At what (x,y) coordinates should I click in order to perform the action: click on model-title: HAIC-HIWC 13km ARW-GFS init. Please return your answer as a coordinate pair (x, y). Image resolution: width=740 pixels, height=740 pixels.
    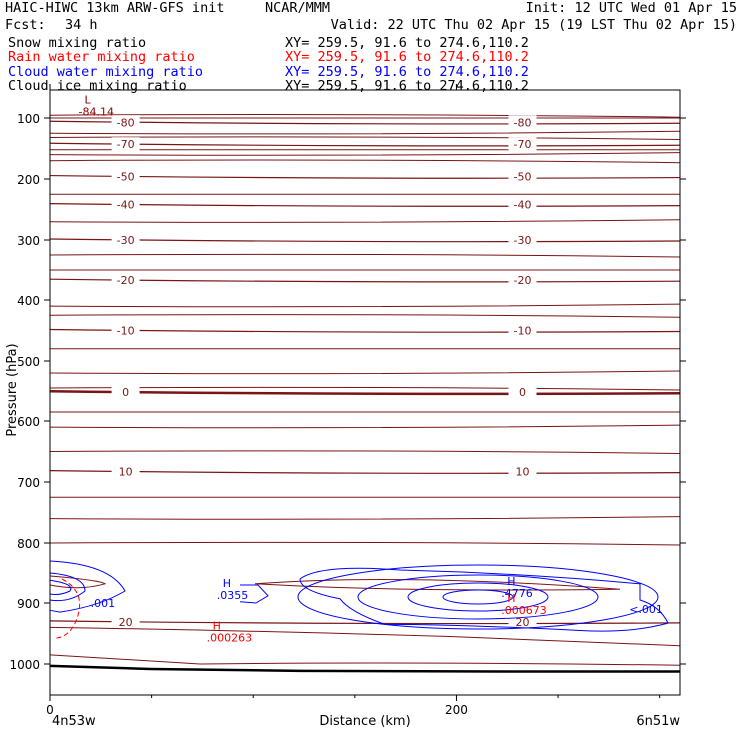
    Looking at the image, I should click on (115, 8).